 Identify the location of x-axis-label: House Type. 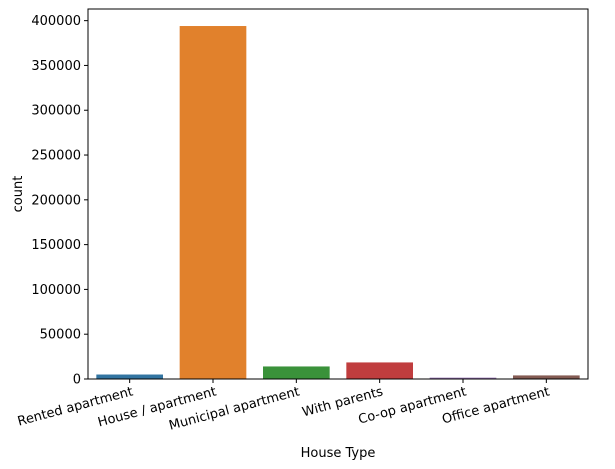
(338, 453).